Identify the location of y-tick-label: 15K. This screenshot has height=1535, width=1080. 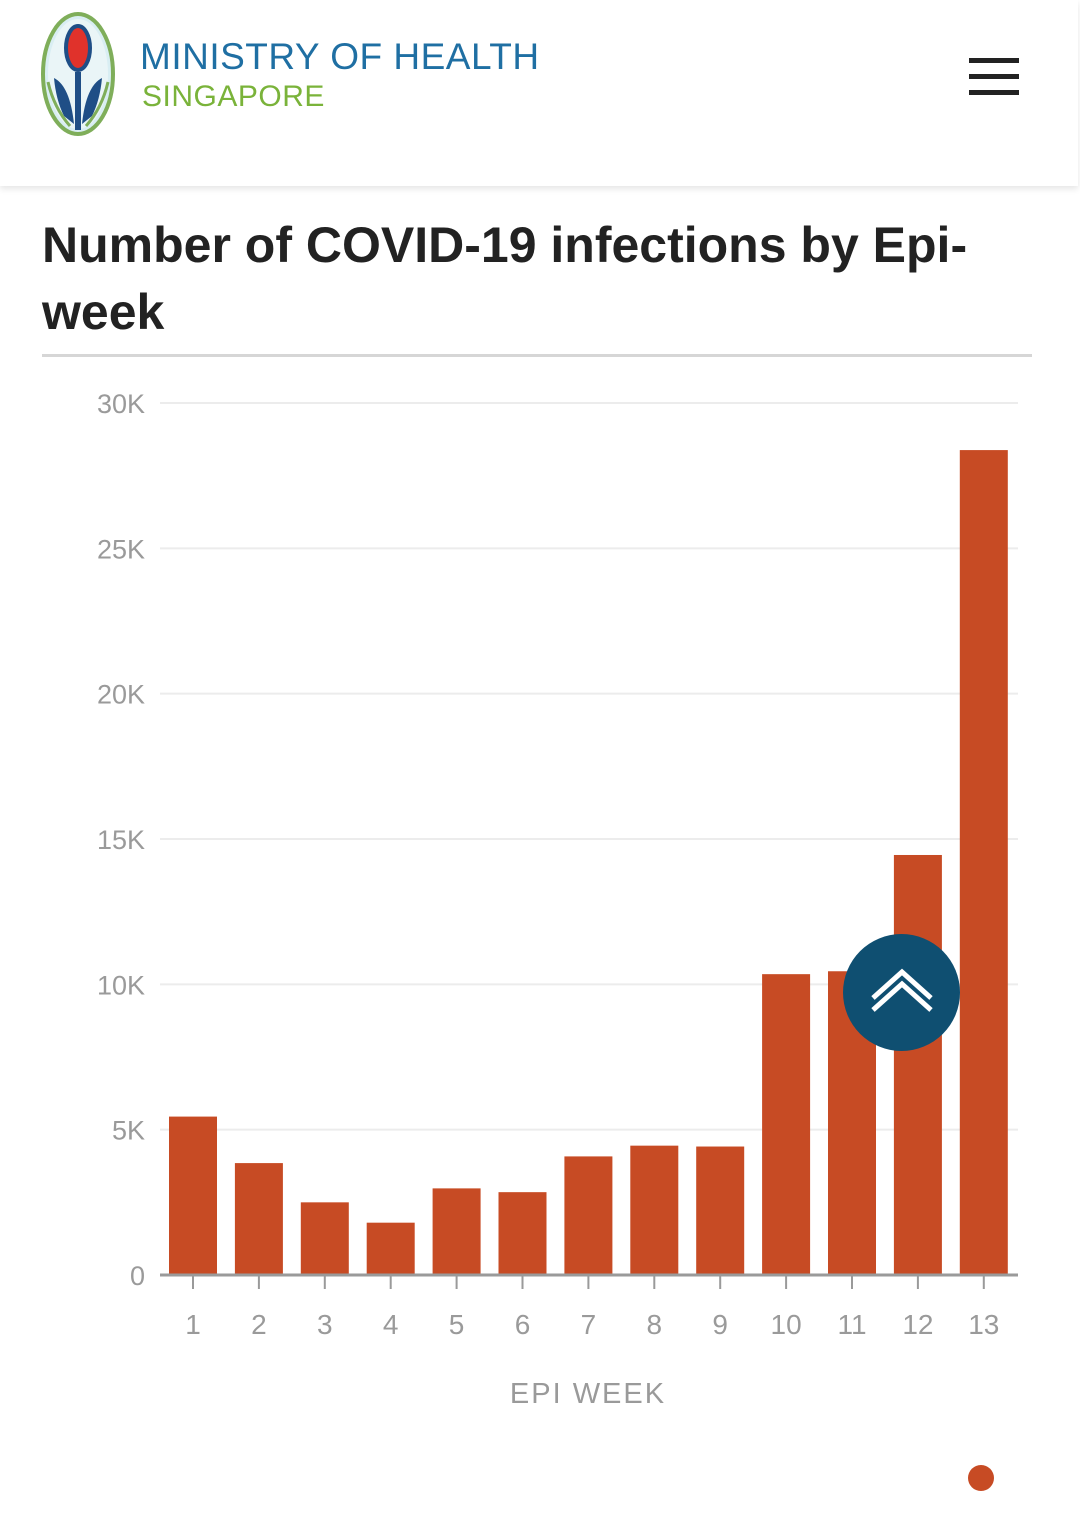
(121, 840).